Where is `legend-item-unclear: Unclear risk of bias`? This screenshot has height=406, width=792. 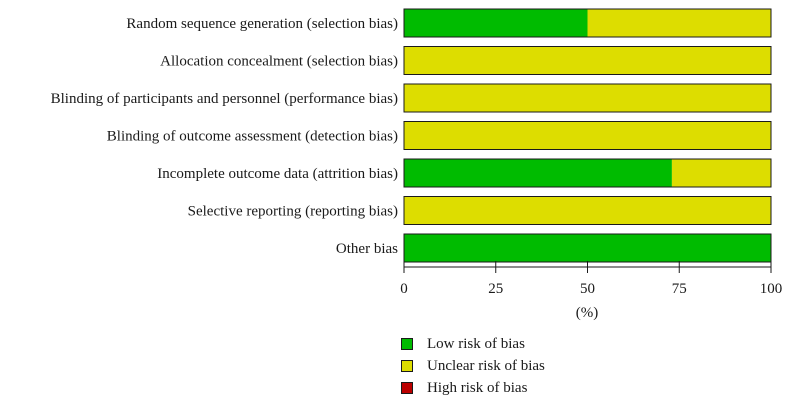
legend-item-unclear: Unclear risk of bias is located at coordinates (473, 366).